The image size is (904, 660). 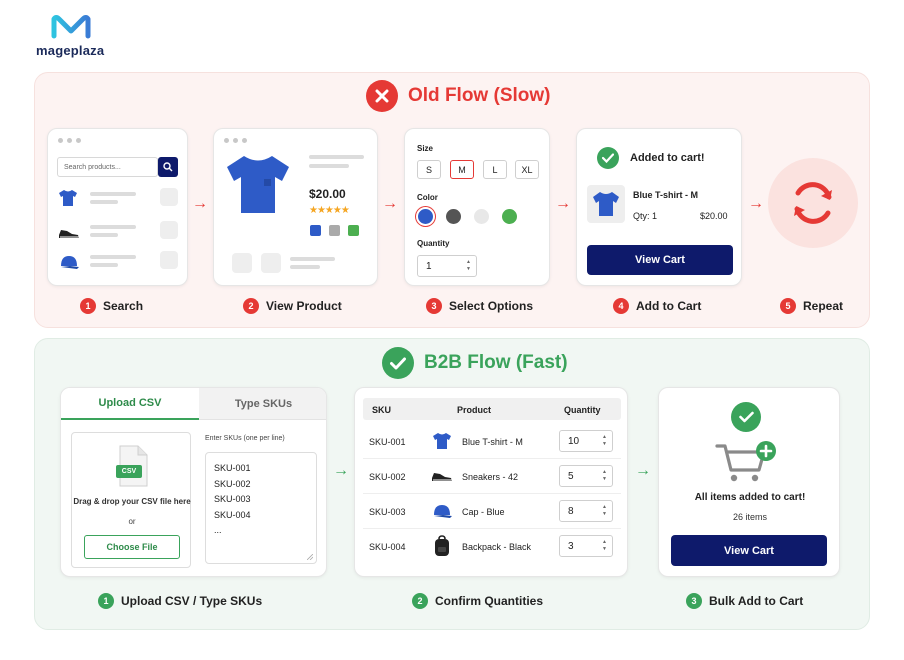 I want to click on size-l: L, so click(x=495, y=169).